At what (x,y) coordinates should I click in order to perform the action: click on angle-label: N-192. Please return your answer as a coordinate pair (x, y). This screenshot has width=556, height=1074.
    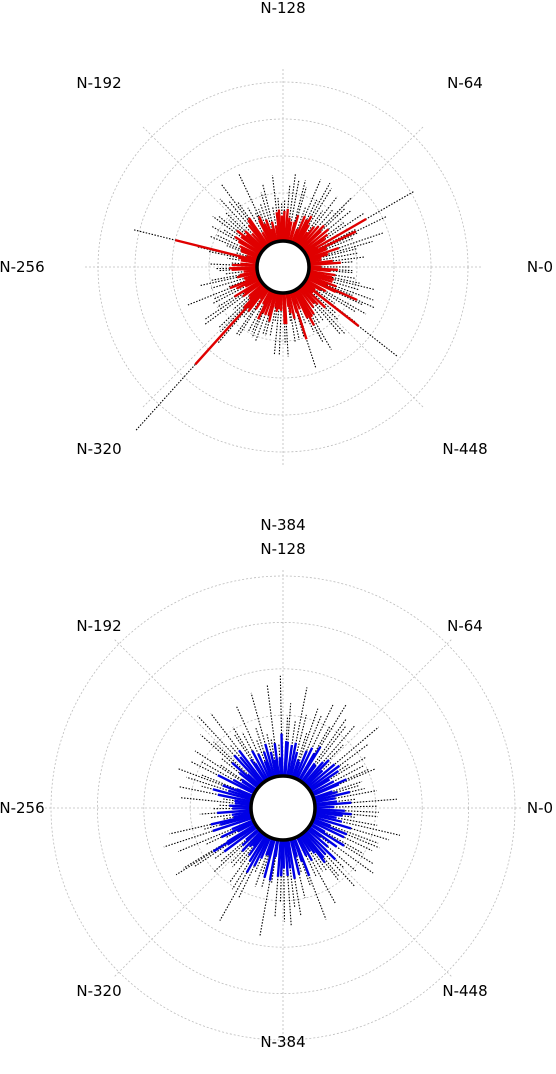
    Looking at the image, I should click on (98, 626).